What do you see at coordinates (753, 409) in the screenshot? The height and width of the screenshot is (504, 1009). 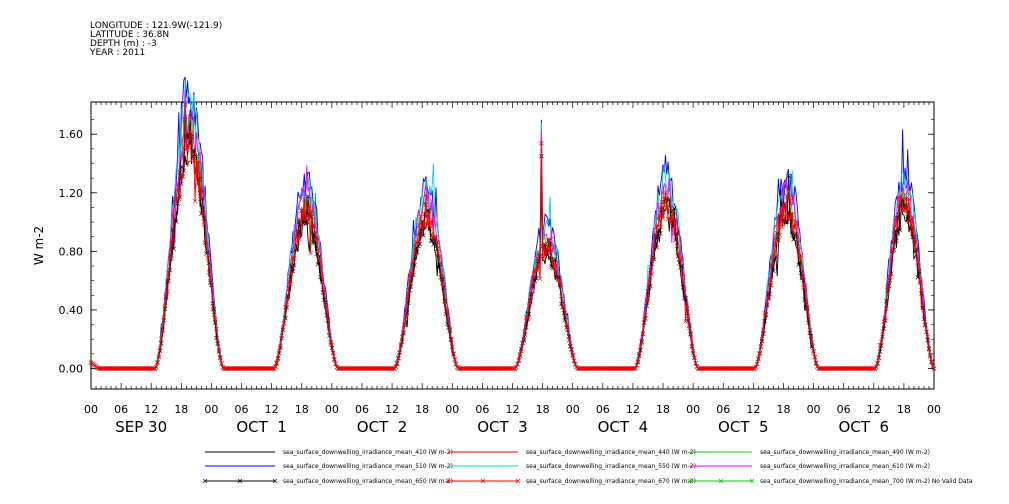 I see `x-tick-label: 12` at bounding box center [753, 409].